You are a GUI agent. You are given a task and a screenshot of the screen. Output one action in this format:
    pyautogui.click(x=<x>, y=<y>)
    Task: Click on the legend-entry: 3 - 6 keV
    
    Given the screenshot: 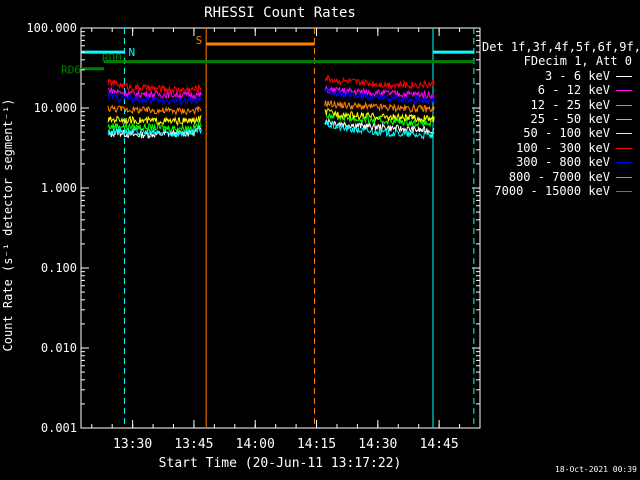 What is the action you would take?
    pyautogui.click(x=557, y=76)
    